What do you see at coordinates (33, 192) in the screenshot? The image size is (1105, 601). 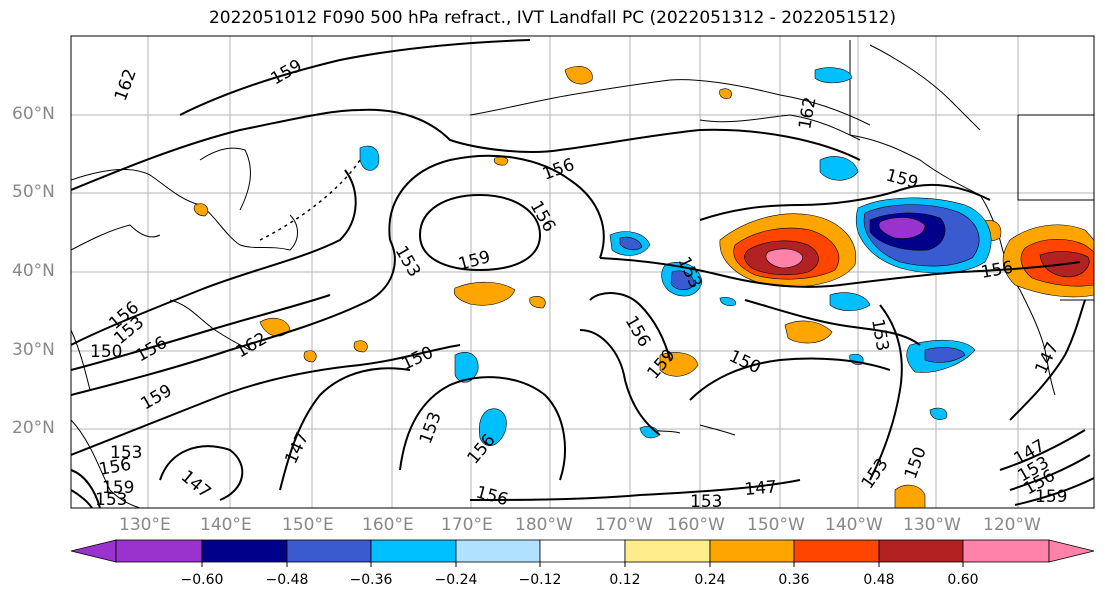 I see `lat-label: 50°N` at bounding box center [33, 192].